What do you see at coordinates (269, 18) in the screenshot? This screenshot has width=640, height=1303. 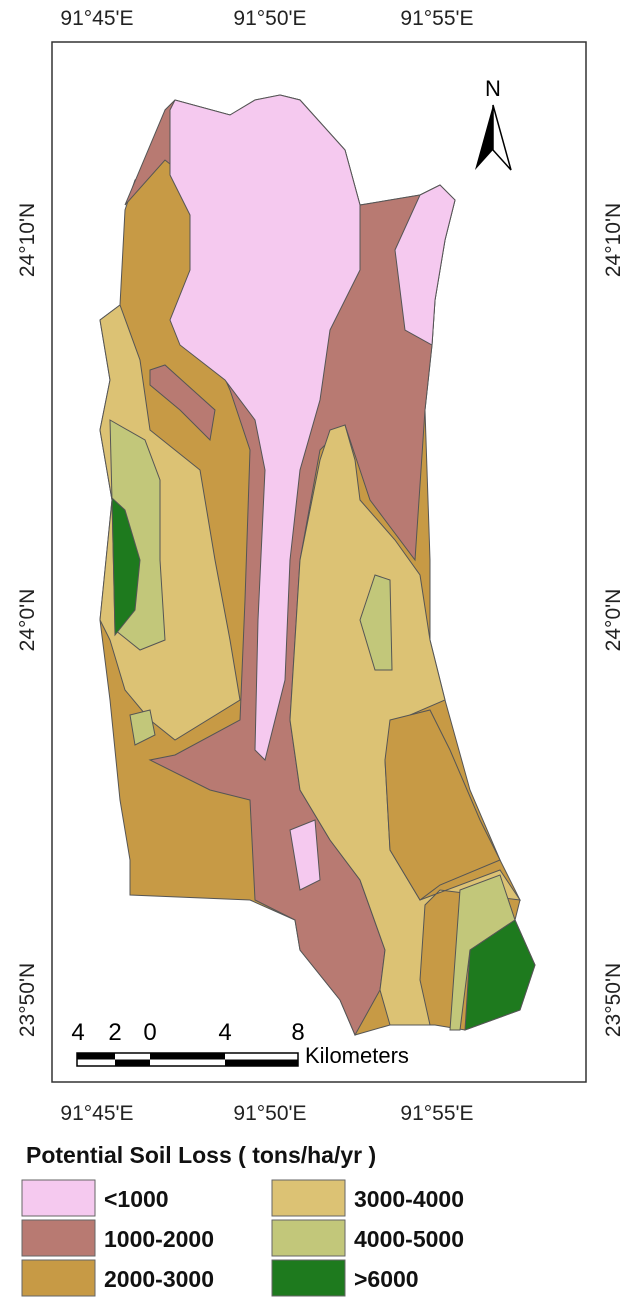 I see `top-coord: 91°50'E` at bounding box center [269, 18].